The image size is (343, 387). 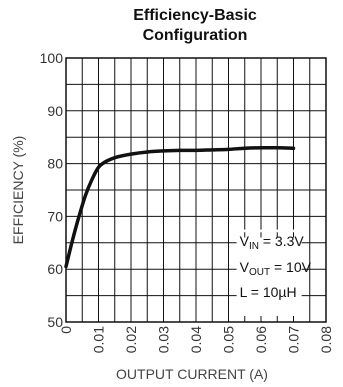 I want to click on x-tick-label: 0.08, so click(x=326, y=339).